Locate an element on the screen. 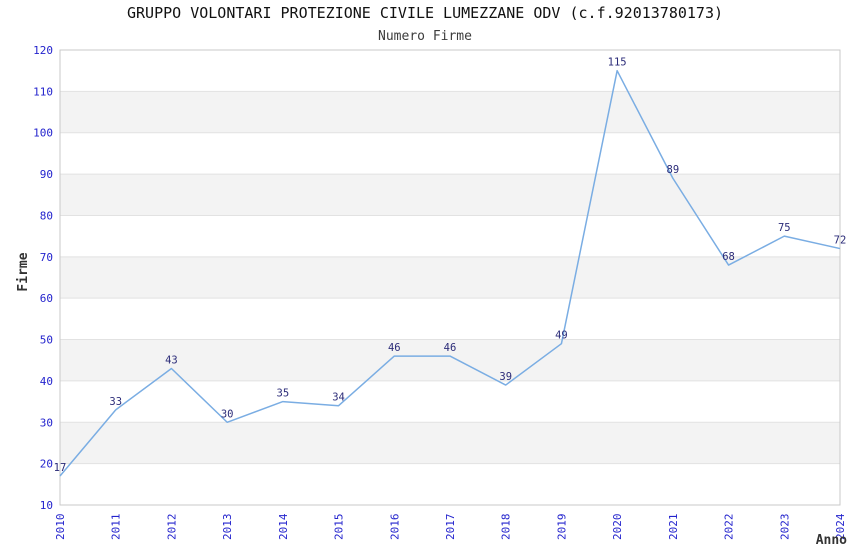 The width and height of the screenshot is (850, 550). data-label: 89 is located at coordinates (673, 170).